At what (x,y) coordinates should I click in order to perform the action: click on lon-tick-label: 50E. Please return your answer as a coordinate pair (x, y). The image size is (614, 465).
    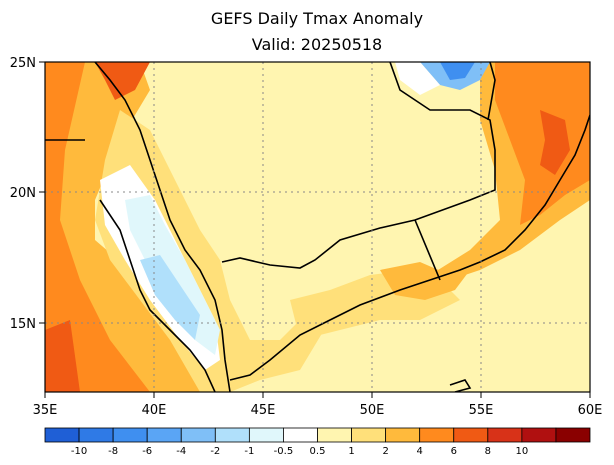
    Looking at the image, I should click on (372, 410).